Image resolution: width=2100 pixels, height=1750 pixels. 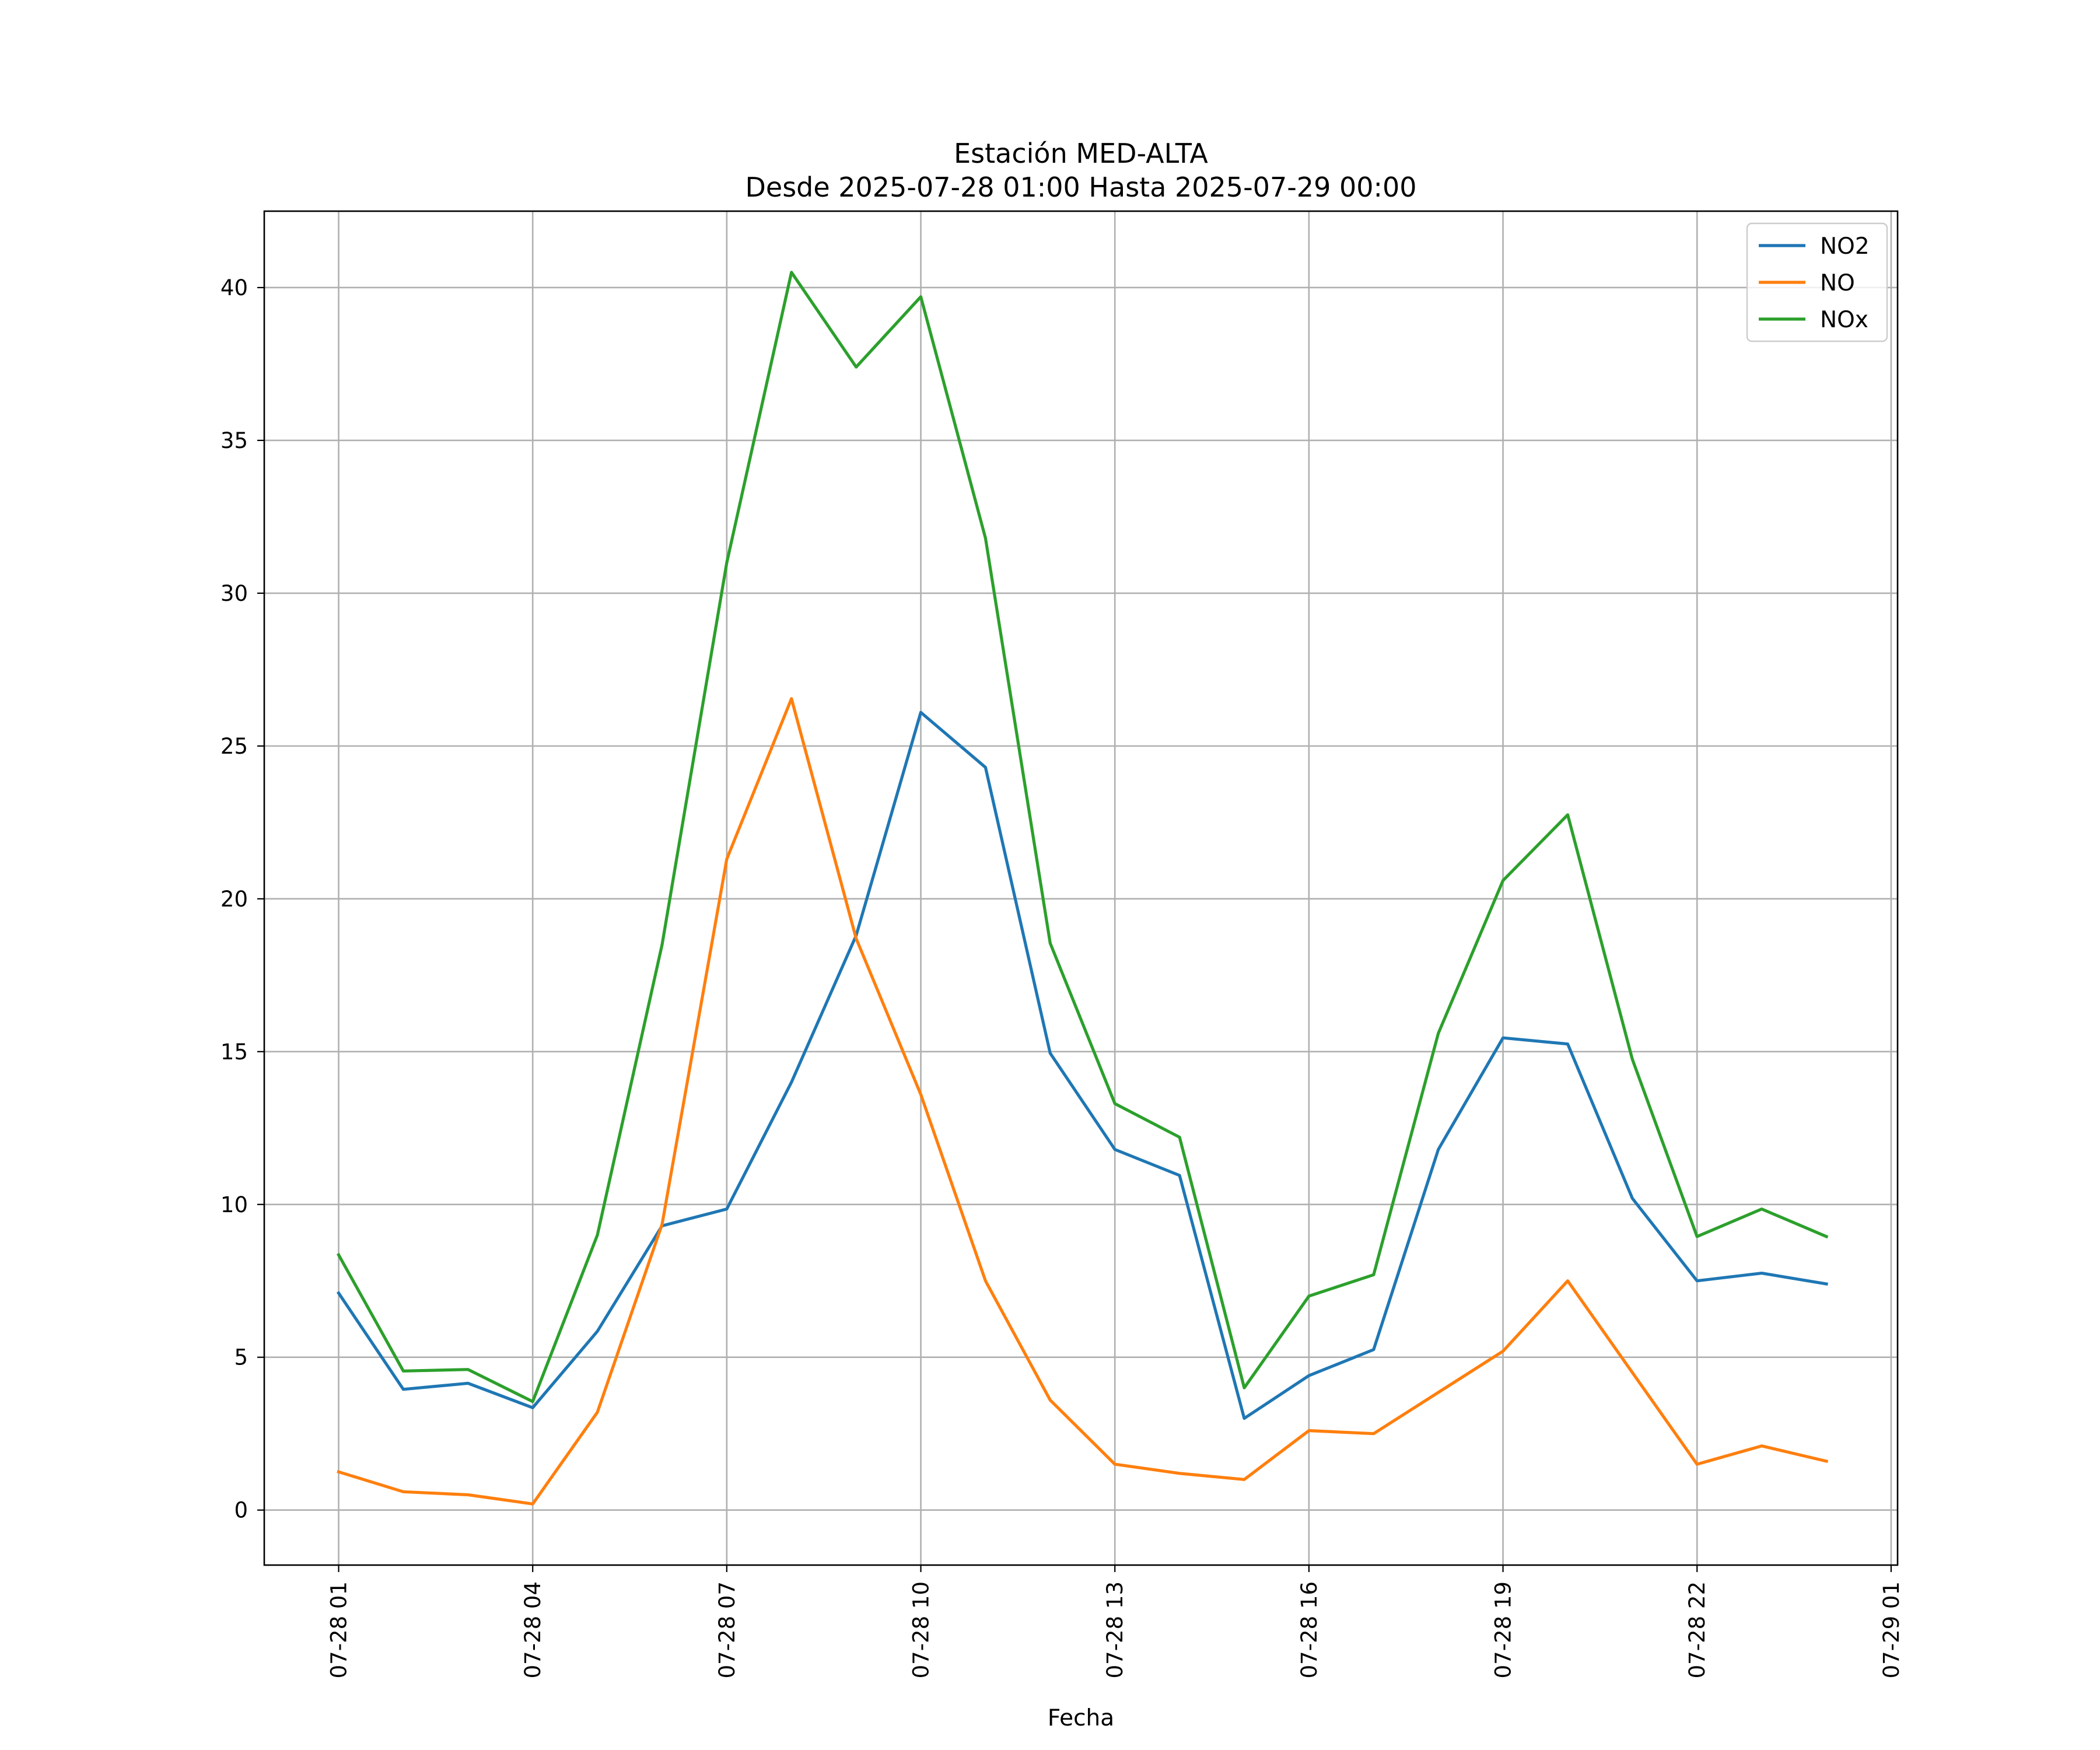 What do you see at coordinates (234, 593) in the screenshot?
I see `y-tick-label: 30` at bounding box center [234, 593].